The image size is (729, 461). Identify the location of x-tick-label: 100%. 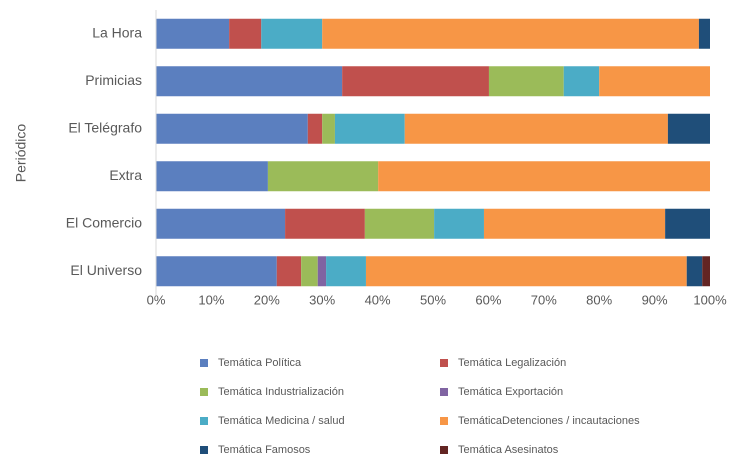
(710, 299).